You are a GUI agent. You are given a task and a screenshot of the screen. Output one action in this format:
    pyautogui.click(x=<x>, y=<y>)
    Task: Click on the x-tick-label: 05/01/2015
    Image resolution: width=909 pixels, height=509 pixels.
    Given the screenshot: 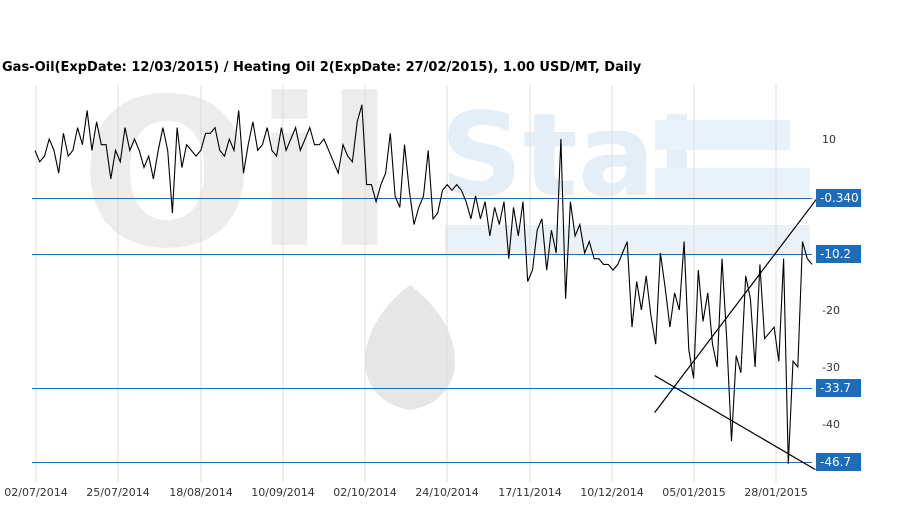 What is the action you would take?
    pyautogui.click(x=693, y=492)
    